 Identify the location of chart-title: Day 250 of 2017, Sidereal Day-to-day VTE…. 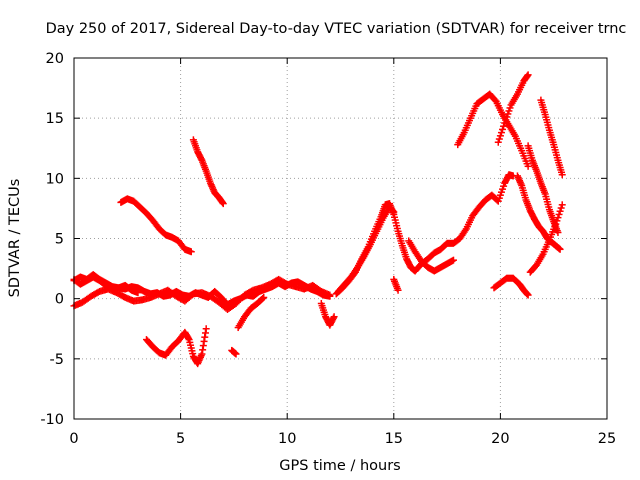
(336, 29).